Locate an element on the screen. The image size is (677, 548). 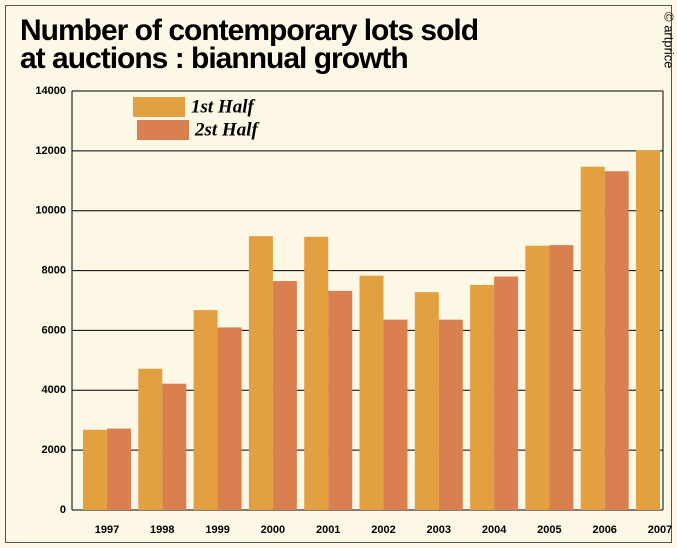
chart-title: at auctions : biannual growth is located at coordinates (214, 58).